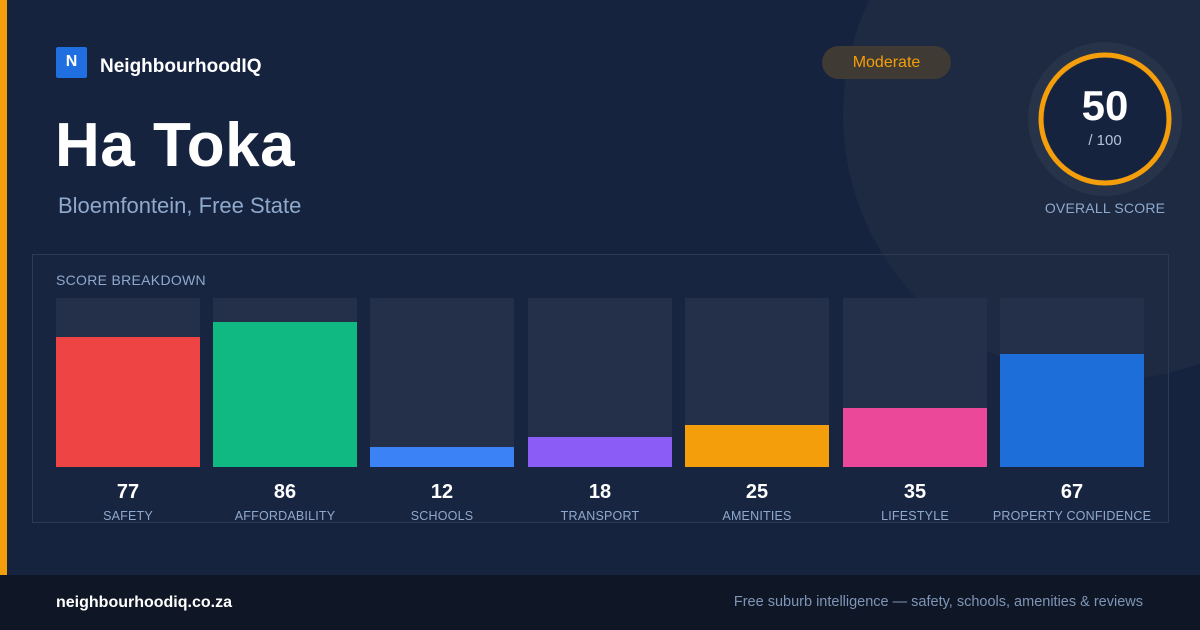 This screenshot has height=630, width=1200. I want to click on bar-value: 86, so click(285, 492).